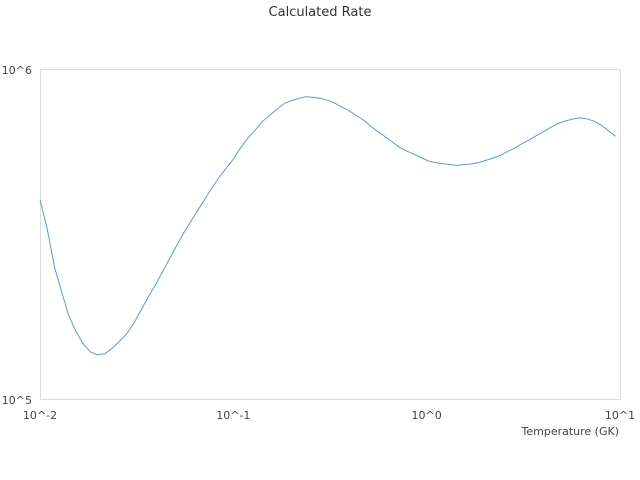 The height and width of the screenshot is (480, 640). Describe the element at coordinates (427, 415) in the screenshot. I see `x-tick-label: 10^0` at that location.